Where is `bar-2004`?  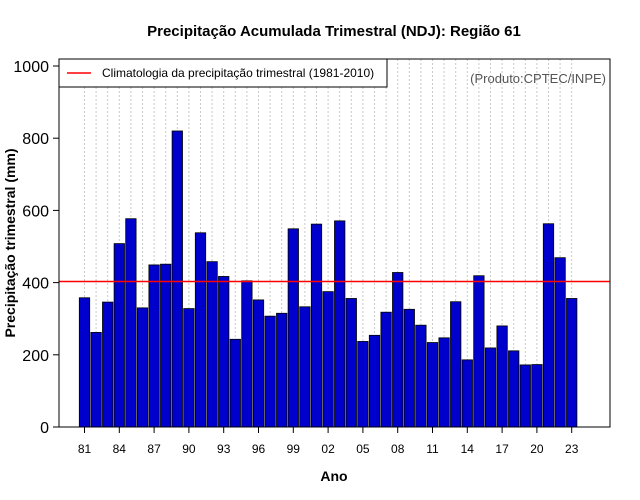
bar-2004 is located at coordinates (351, 363).